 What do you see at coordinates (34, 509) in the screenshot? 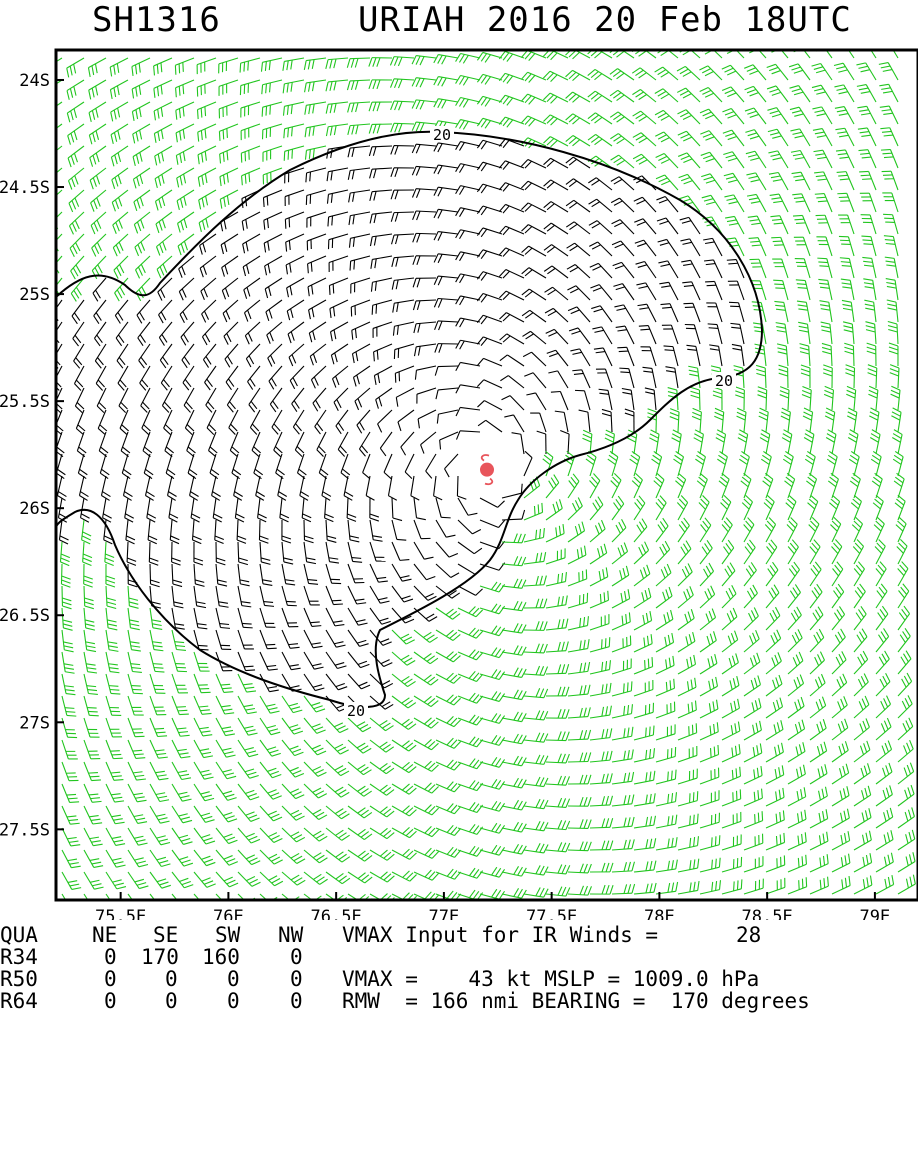
I see `lat-label: 26S` at bounding box center [34, 509].